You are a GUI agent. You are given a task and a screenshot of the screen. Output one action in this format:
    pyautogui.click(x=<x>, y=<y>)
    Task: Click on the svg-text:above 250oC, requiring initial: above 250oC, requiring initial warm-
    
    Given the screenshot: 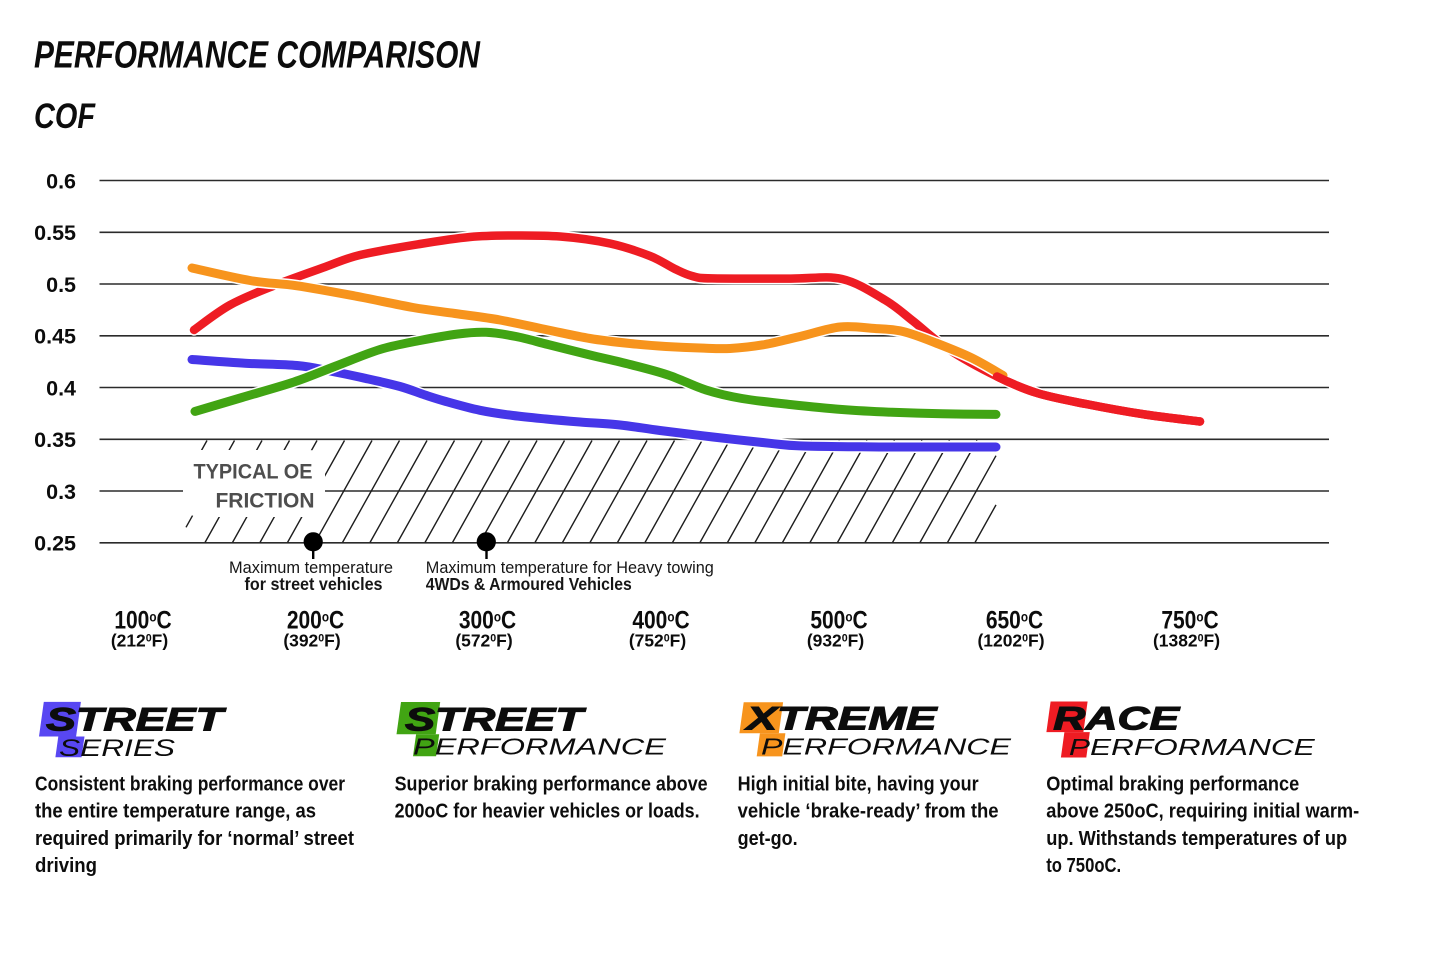 What is the action you would take?
    pyautogui.click(x=1202, y=812)
    